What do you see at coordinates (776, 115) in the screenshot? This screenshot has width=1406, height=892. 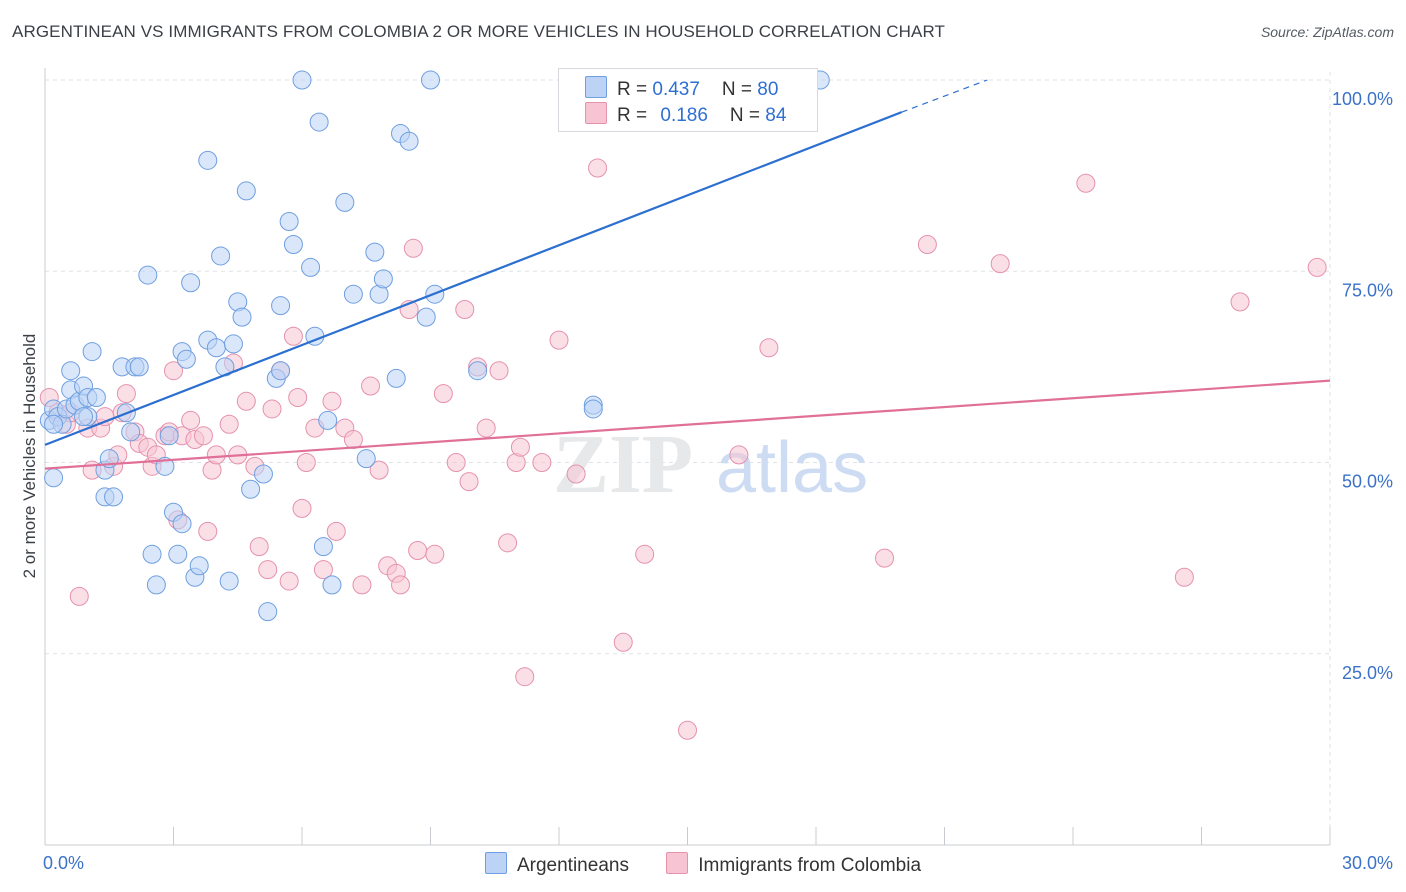 I see `legend-n-value: 84` at bounding box center [776, 115].